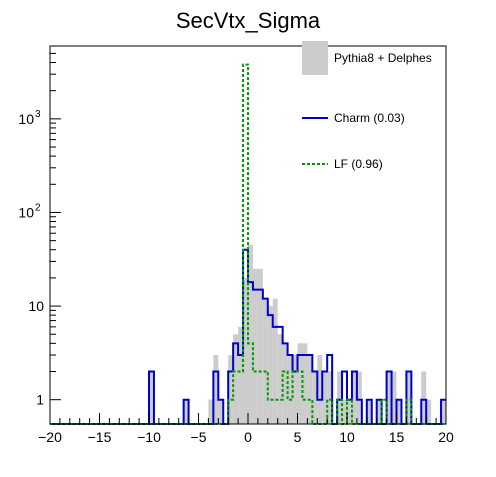 The image size is (496, 477). What do you see at coordinates (50, 437) in the screenshot?
I see `x-tick-label: −20` at bounding box center [50, 437].